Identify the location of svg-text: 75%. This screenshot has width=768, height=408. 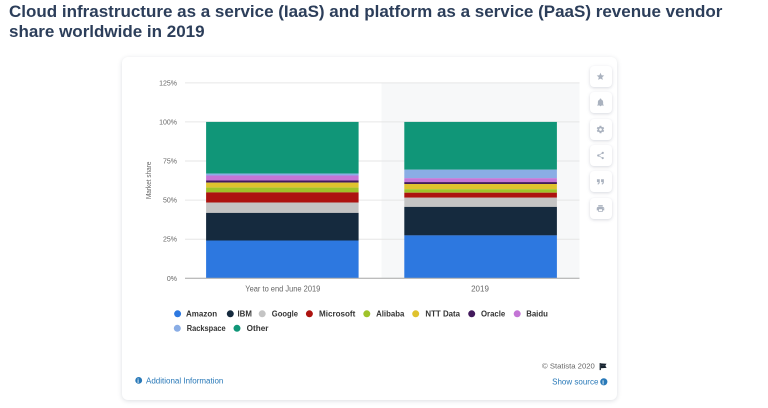
(170, 162).